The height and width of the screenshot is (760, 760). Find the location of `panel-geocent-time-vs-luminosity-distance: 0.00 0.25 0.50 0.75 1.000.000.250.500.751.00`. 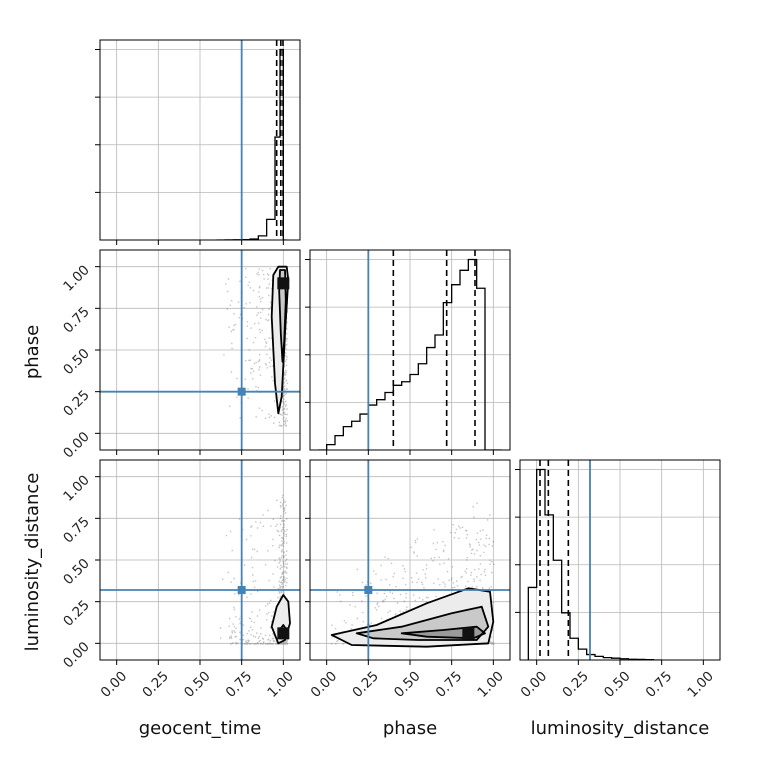

panel-geocent-time-vs-luminosity-distance: 0.00 0.25 0.50 0.75 1.000.000.250.500.751.00 is located at coordinates (180, 580).